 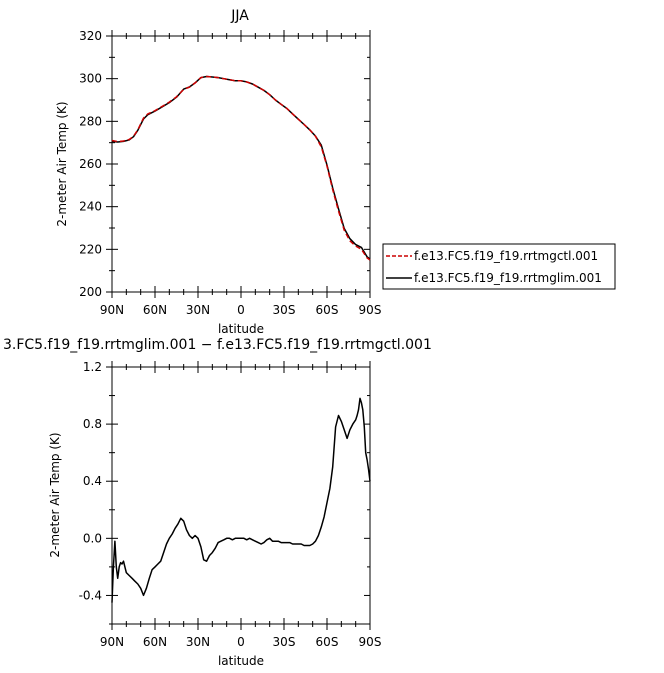 I want to click on top-chart-y-tick-label: 320, so click(x=90, y=36).